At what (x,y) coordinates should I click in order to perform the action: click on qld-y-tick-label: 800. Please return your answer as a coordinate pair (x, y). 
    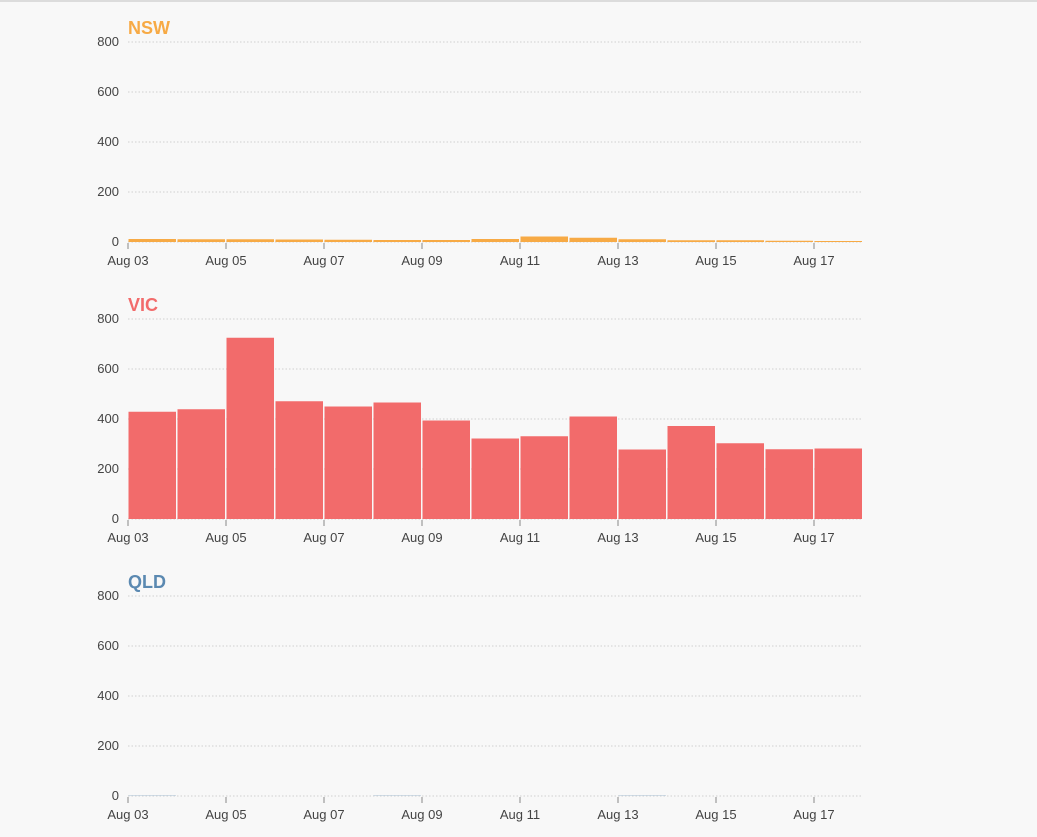
    Looking at the image, I should click on (108, 595).